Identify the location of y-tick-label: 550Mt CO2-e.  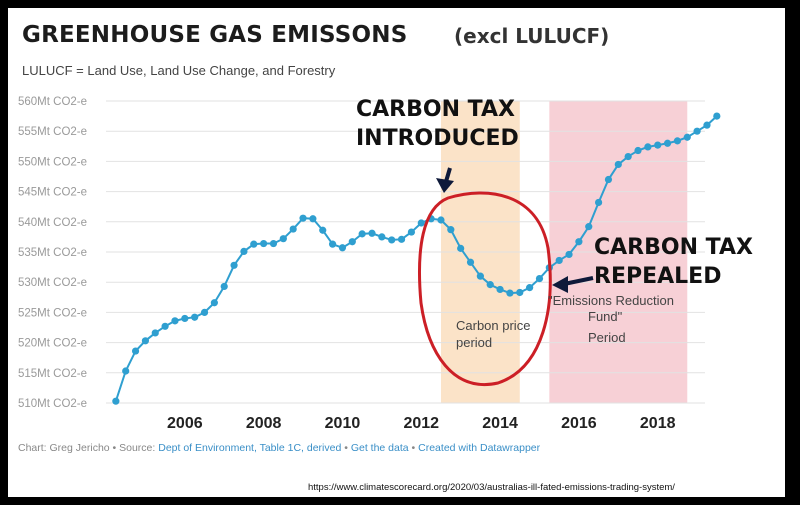
(52, 162).